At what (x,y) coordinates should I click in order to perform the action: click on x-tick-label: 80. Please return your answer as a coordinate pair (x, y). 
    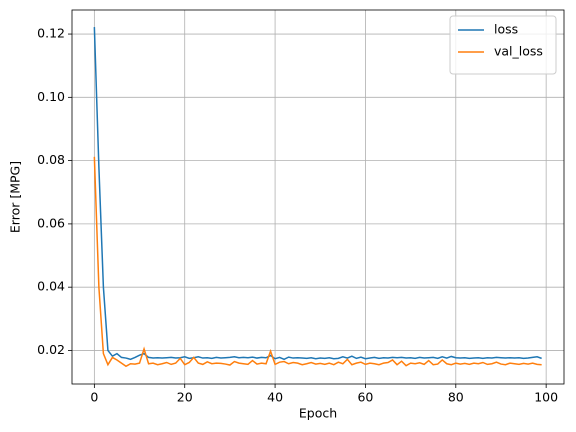
    Looking at the image, I should click on (456, 397).